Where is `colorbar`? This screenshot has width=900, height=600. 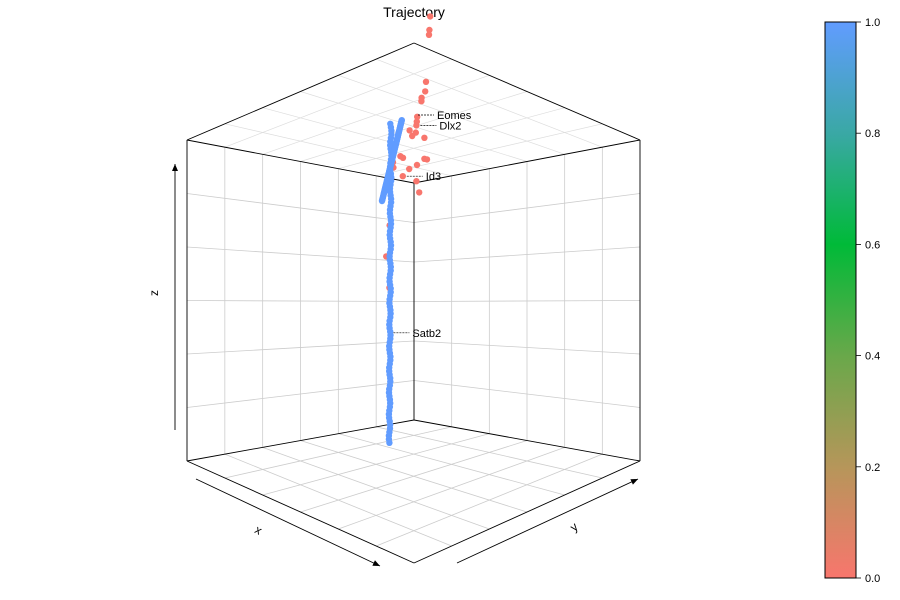 colorbar is located at coordinates (840, 300).